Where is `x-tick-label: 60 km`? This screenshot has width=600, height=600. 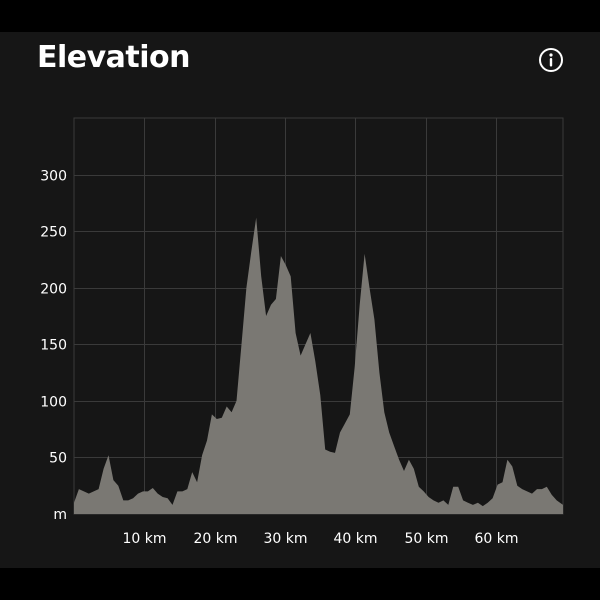
x-tick-label: 60 km is located at coordinates (496, 539).